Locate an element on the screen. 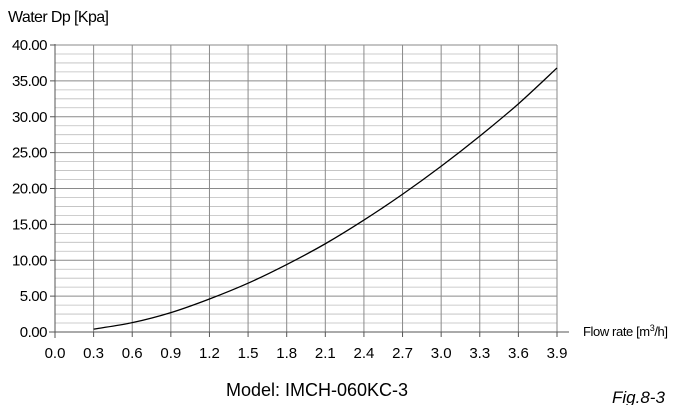 The height and width of the screenshot is (405, 688). x-tick-label: 2.7 is located at coordinates (402, 353).